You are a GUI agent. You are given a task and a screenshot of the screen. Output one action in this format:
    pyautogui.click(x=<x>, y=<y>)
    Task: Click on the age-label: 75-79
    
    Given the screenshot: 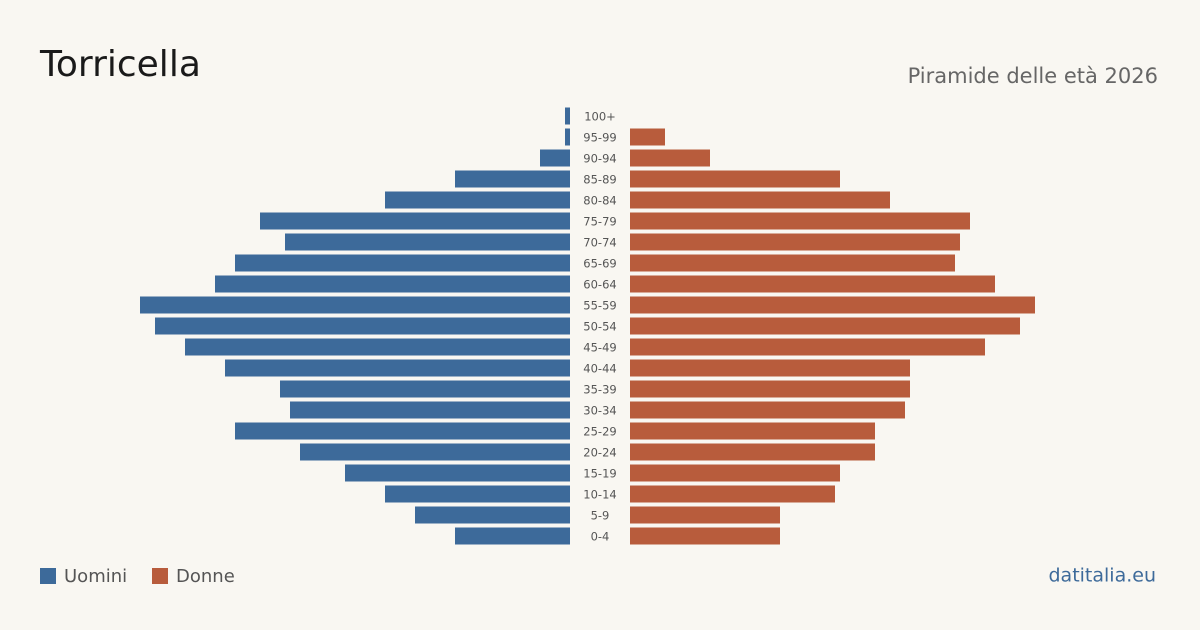 What is the action you would take?
    pyautogui.click(x=599, y=222)
    